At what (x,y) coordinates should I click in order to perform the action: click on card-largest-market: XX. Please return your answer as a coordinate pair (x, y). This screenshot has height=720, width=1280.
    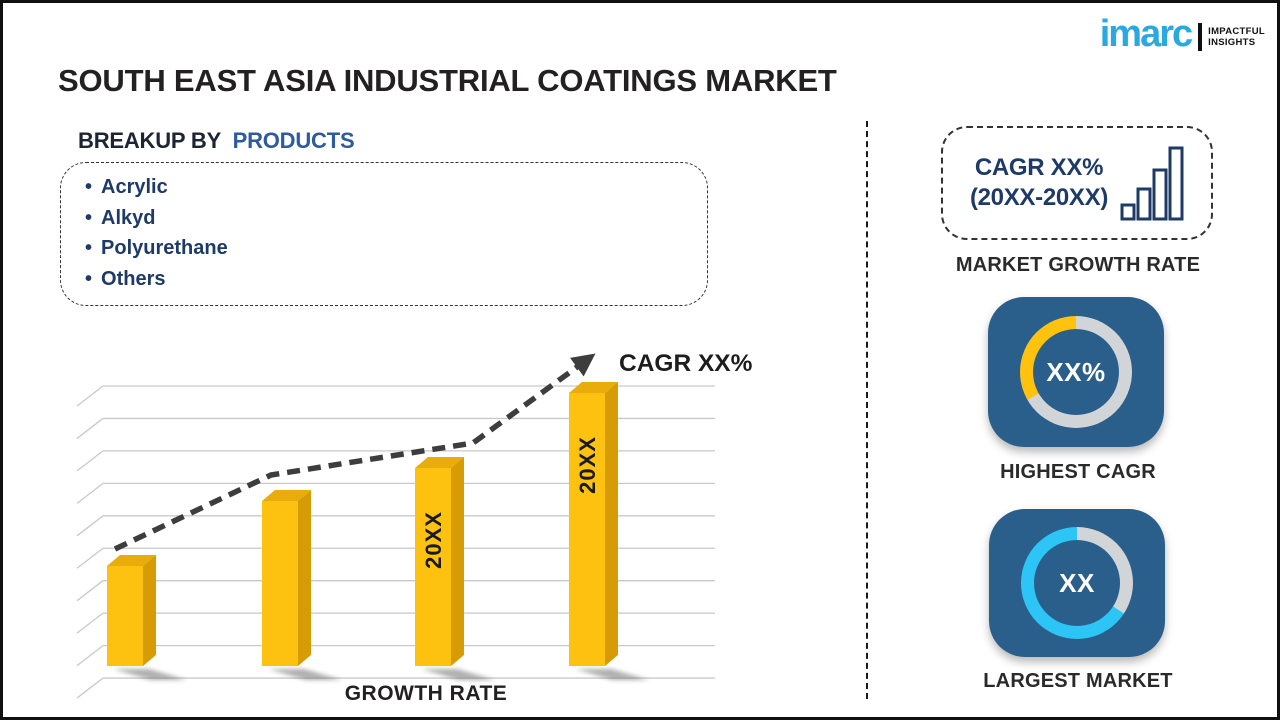
    Looking at the image, I should click on (1077, 583).